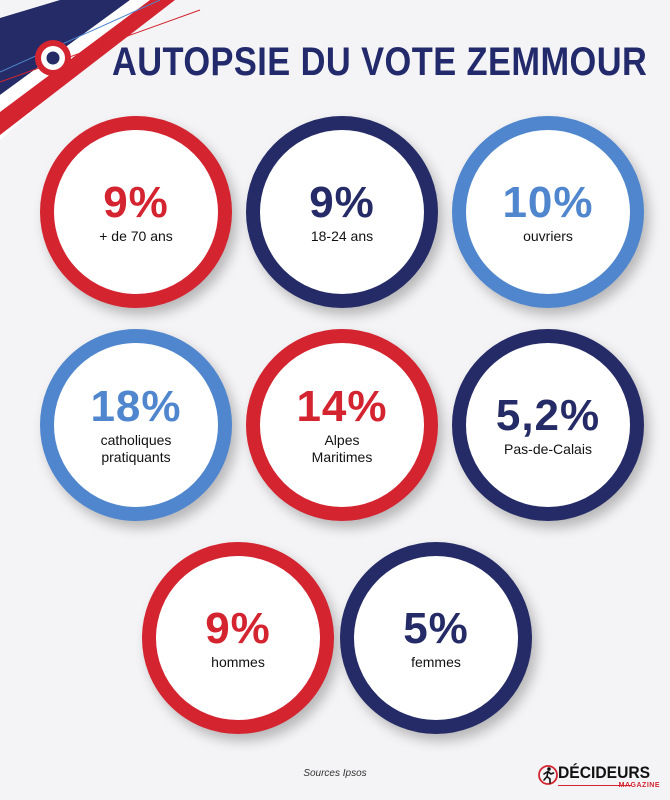  I want to click on thin-red-line, so click(100, 46).